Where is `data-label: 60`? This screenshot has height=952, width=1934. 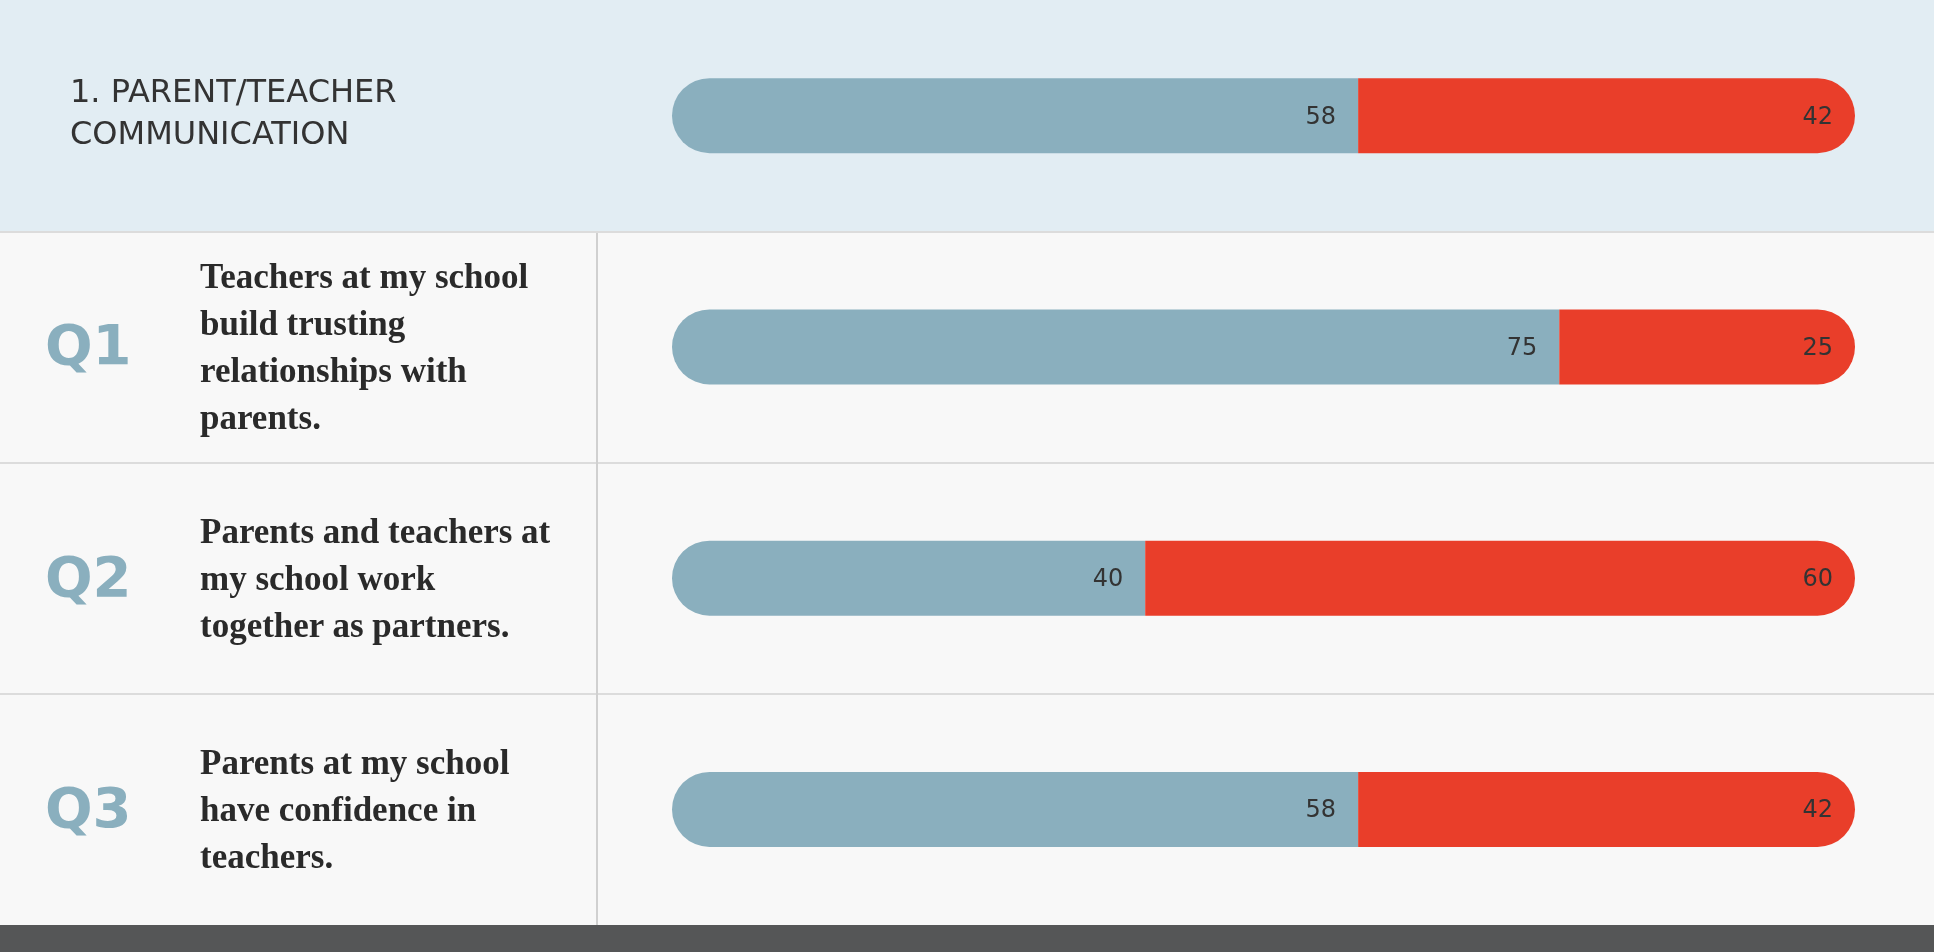 data-label: 60 is located at coordinates (1817, 578).